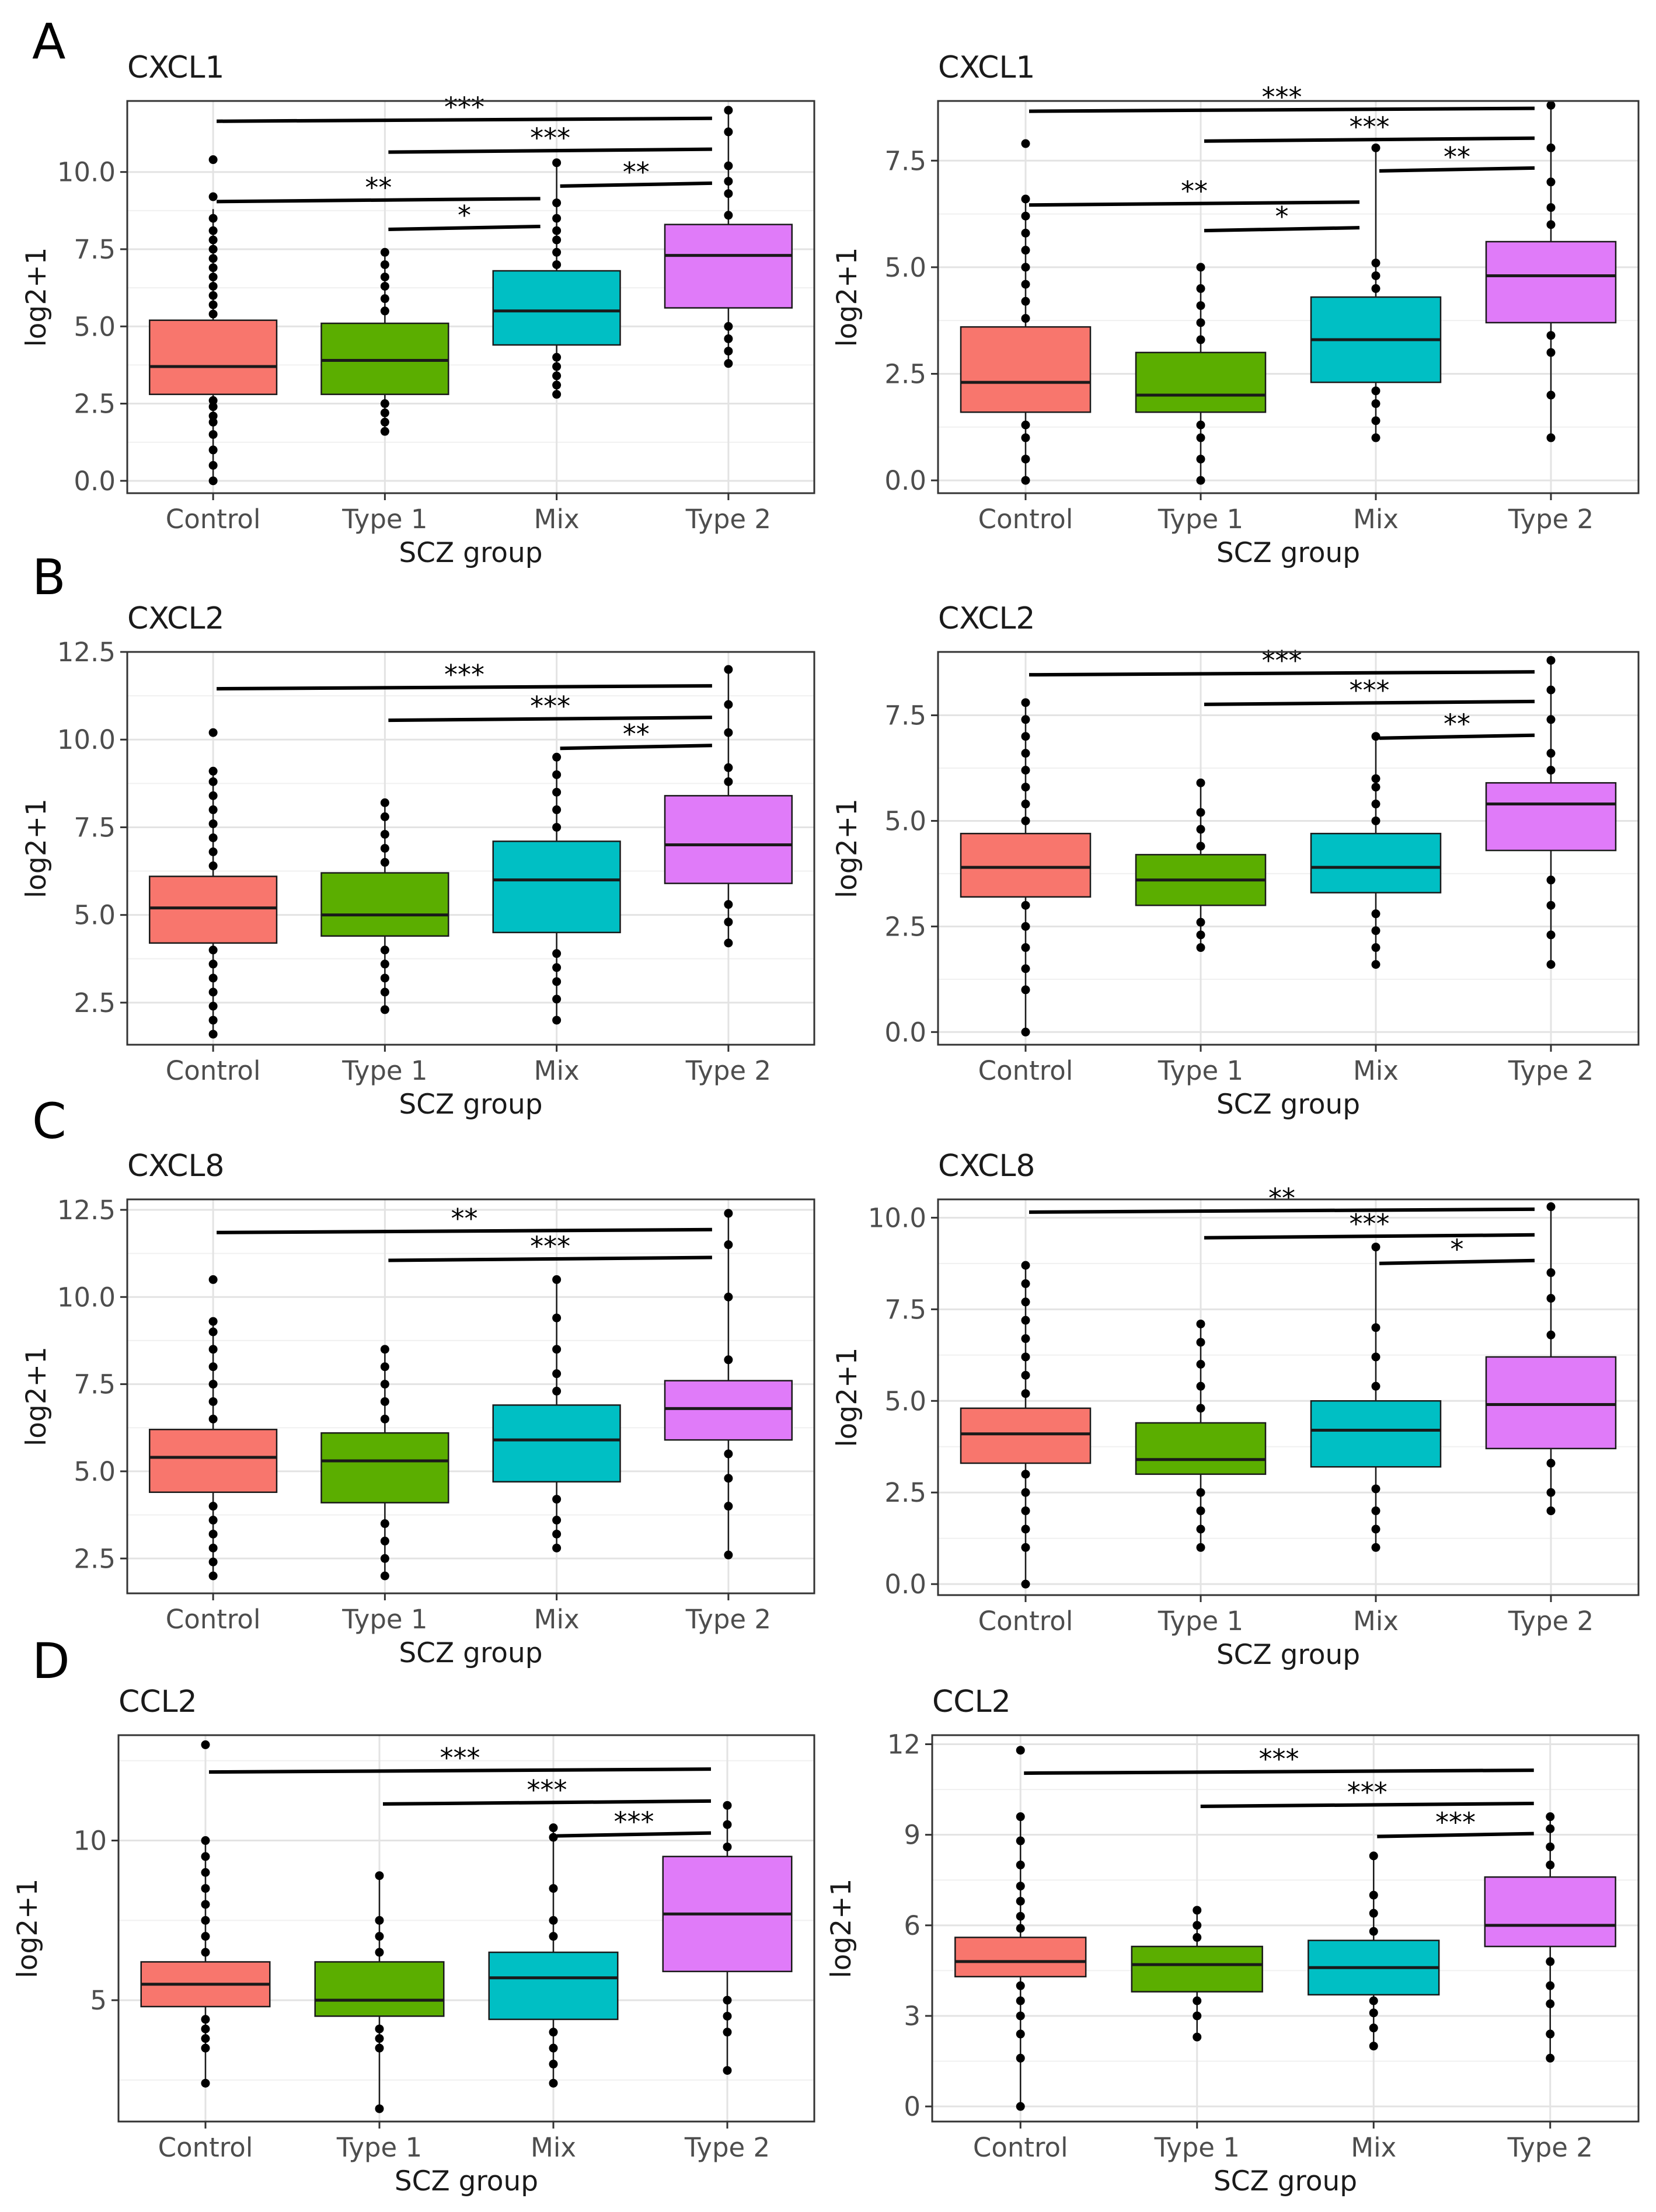 Image resolution: width=1656 pixels, height=2212 pixels. Describe the element at coordinates (905, 926) in the screenshot. I see `y-tick-label: 2.5` at that location.